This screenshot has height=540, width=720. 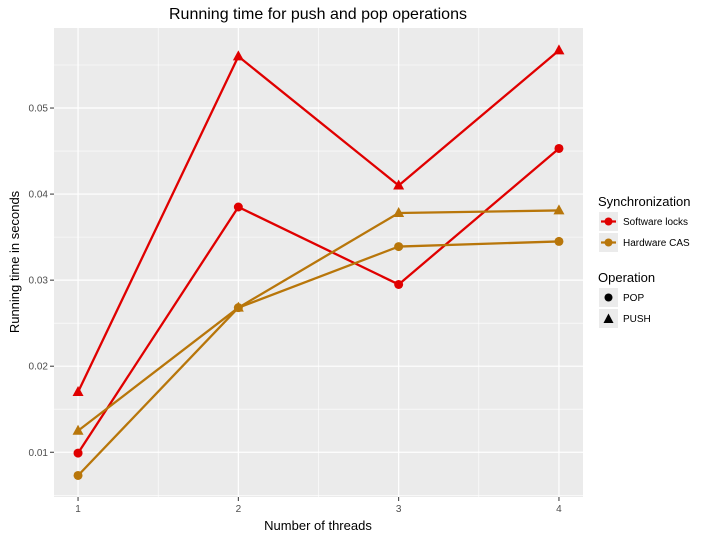 What do you see at coordinates (318, 14) in the screenshot?
I see `chart-title: Running time for push and pop operations` at bounding box center [318, 14].